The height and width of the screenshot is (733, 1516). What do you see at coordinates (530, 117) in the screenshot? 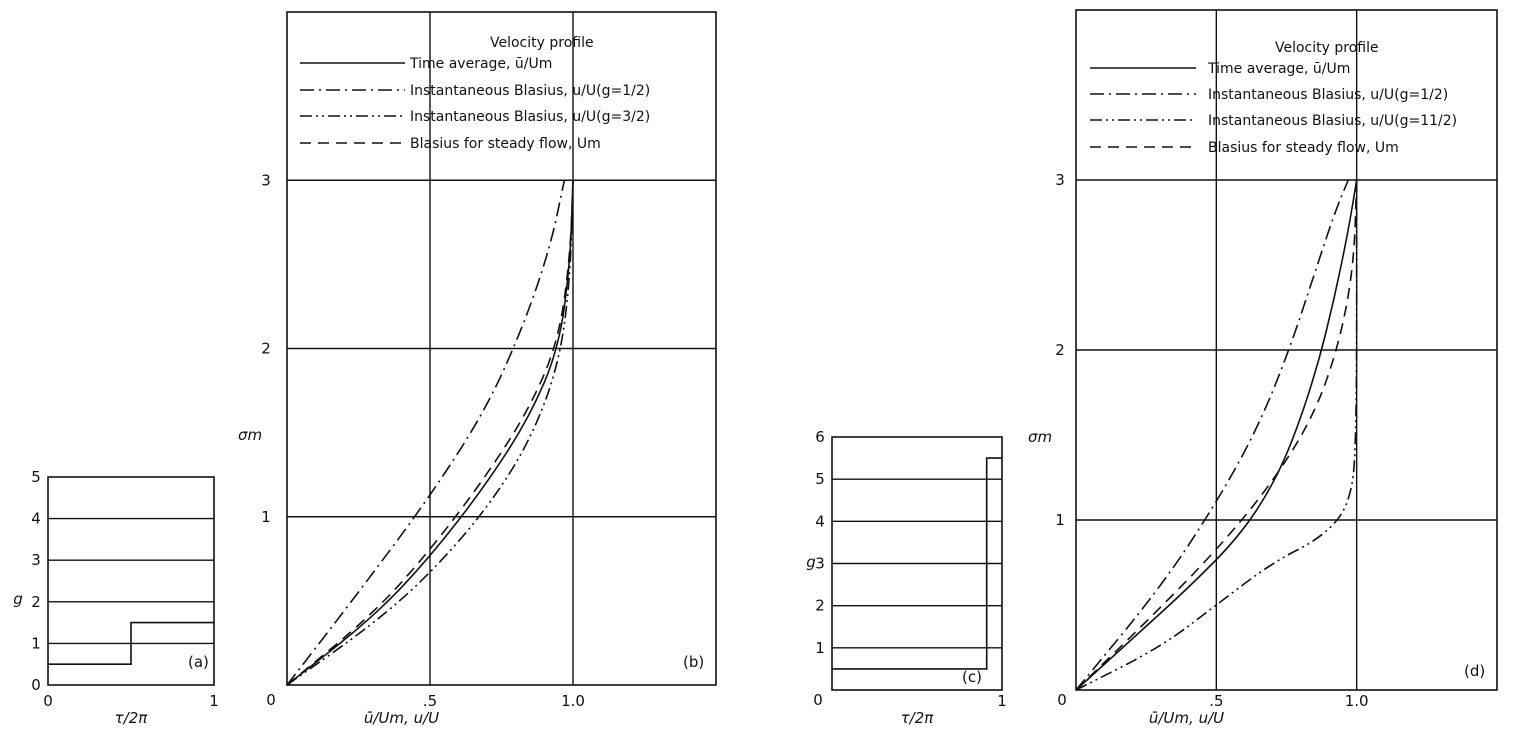
I see `legend-label: Instantaneous Blasius, u/U(g=3/2)` at bounding box center [530, 117].